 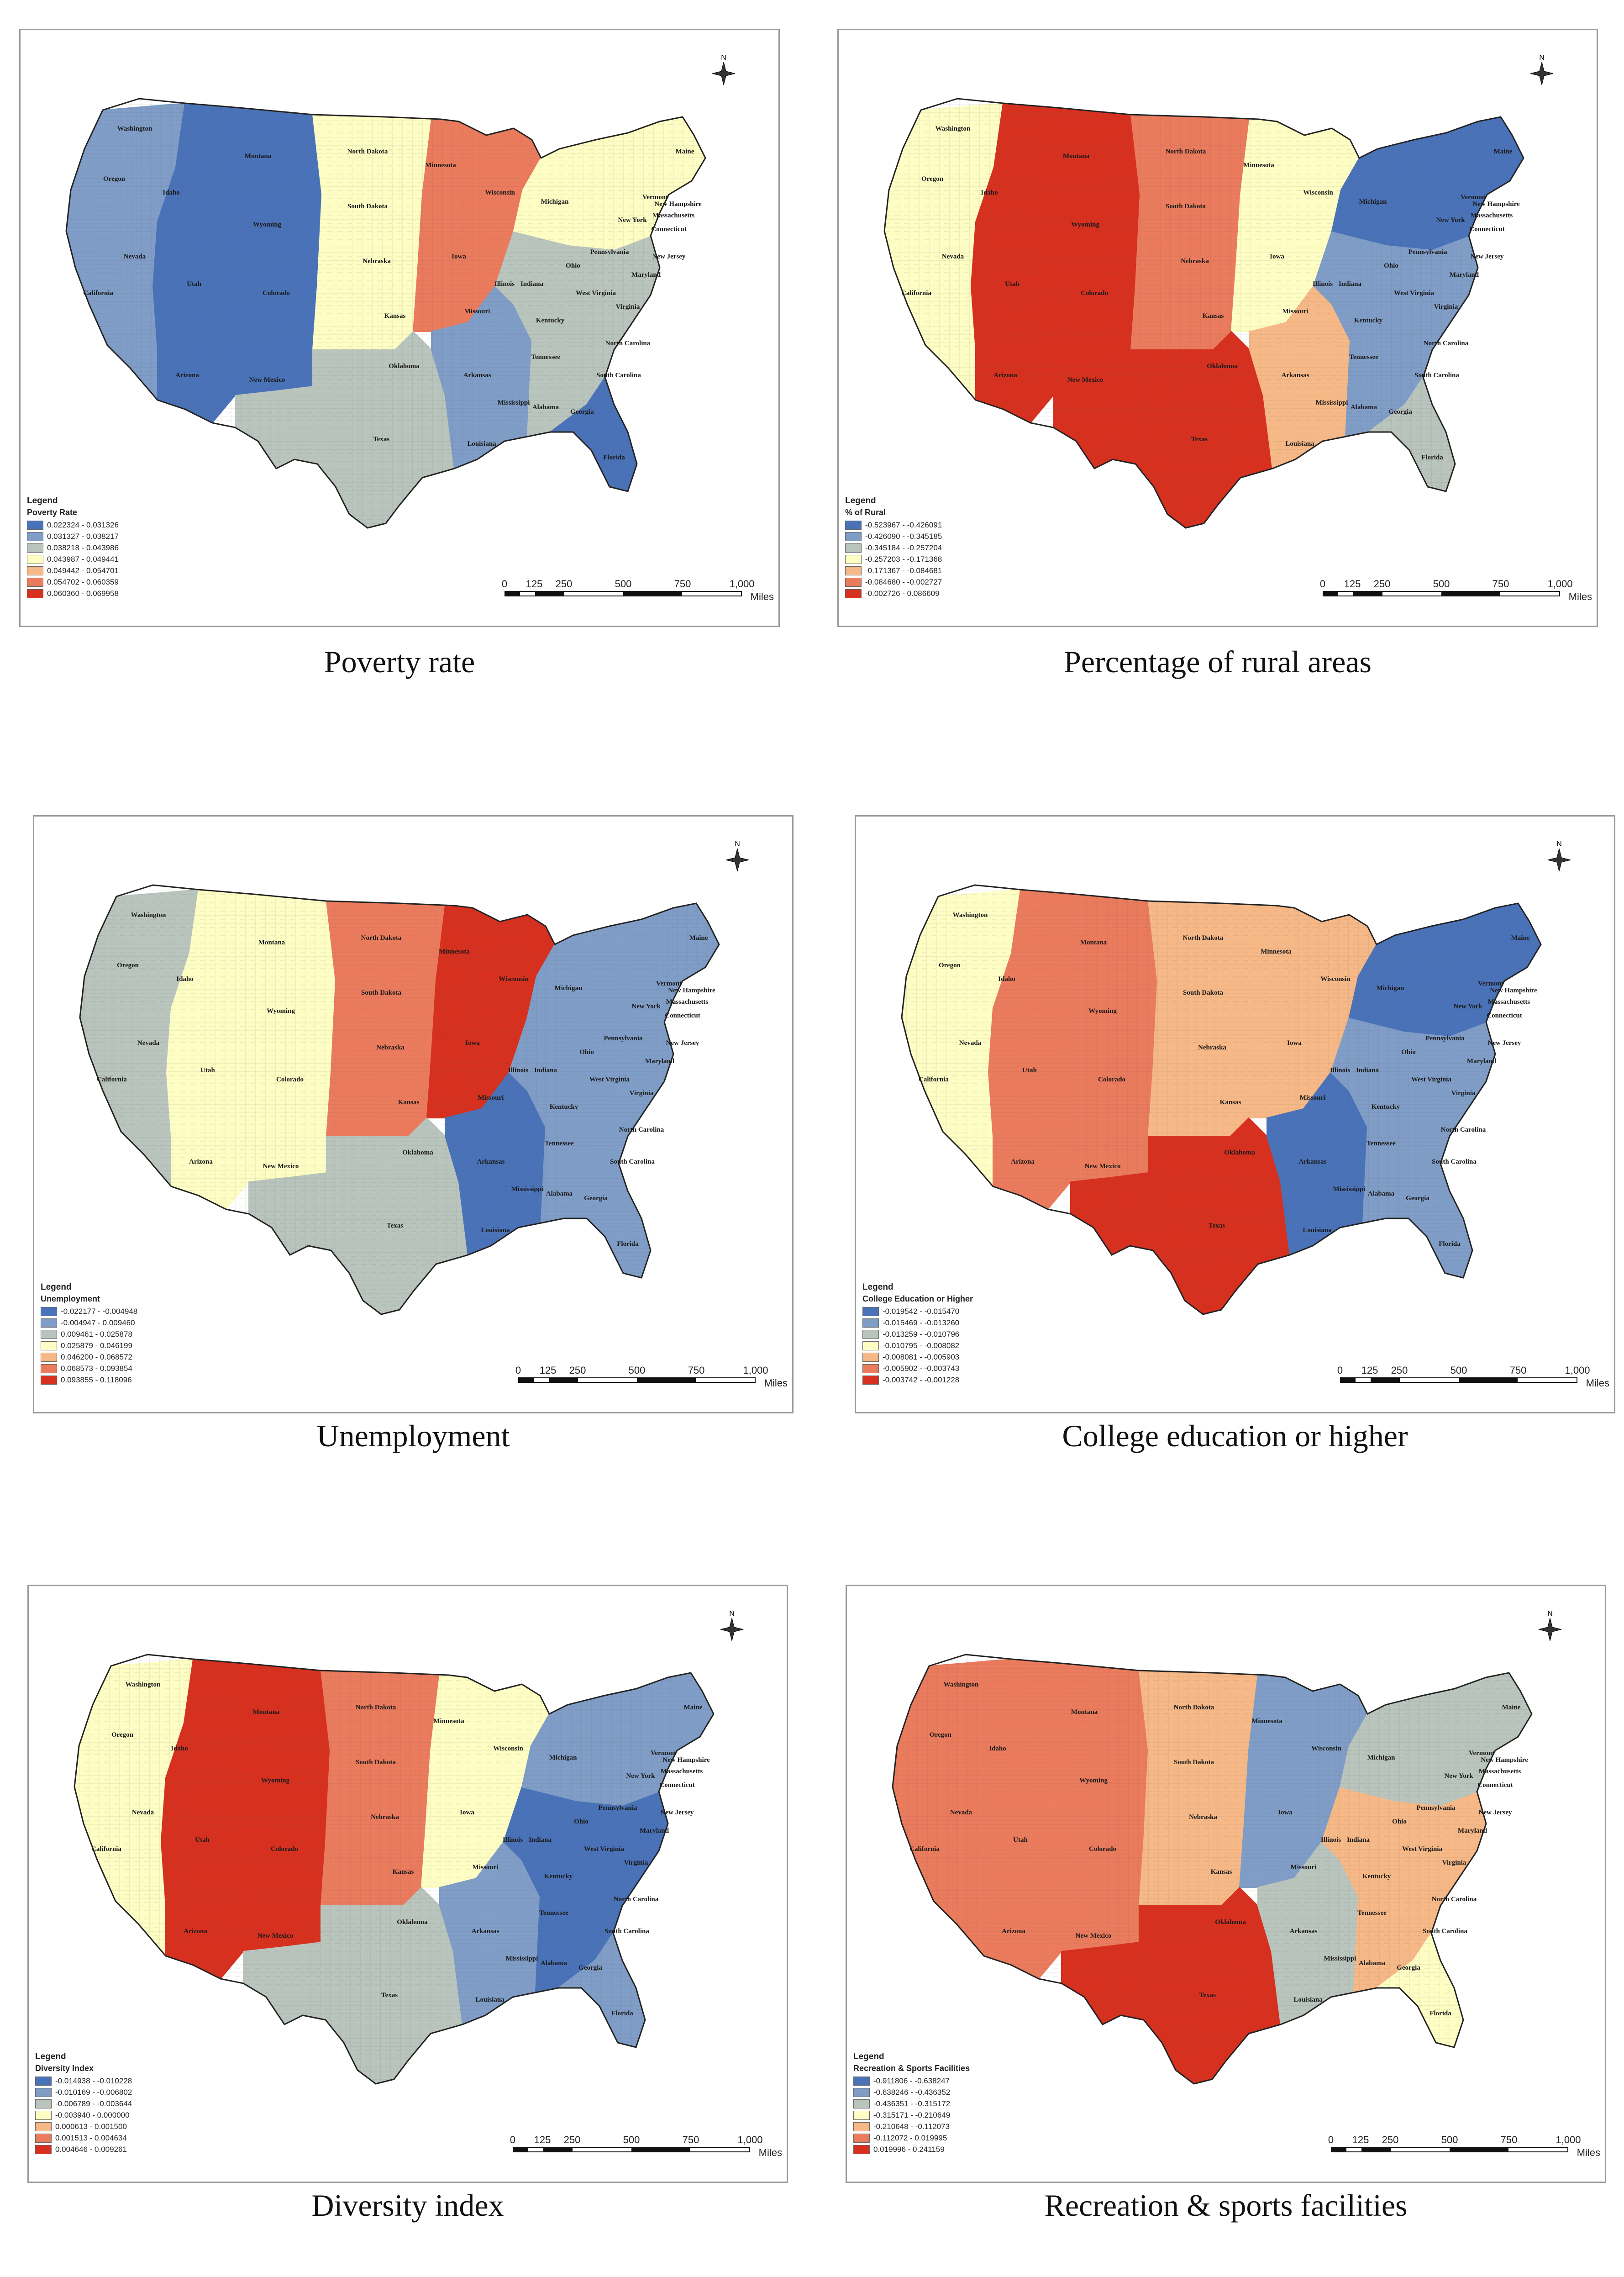 I want to click on legend-row: 0.031327 - 0.038217, so click(x=73, y=536).